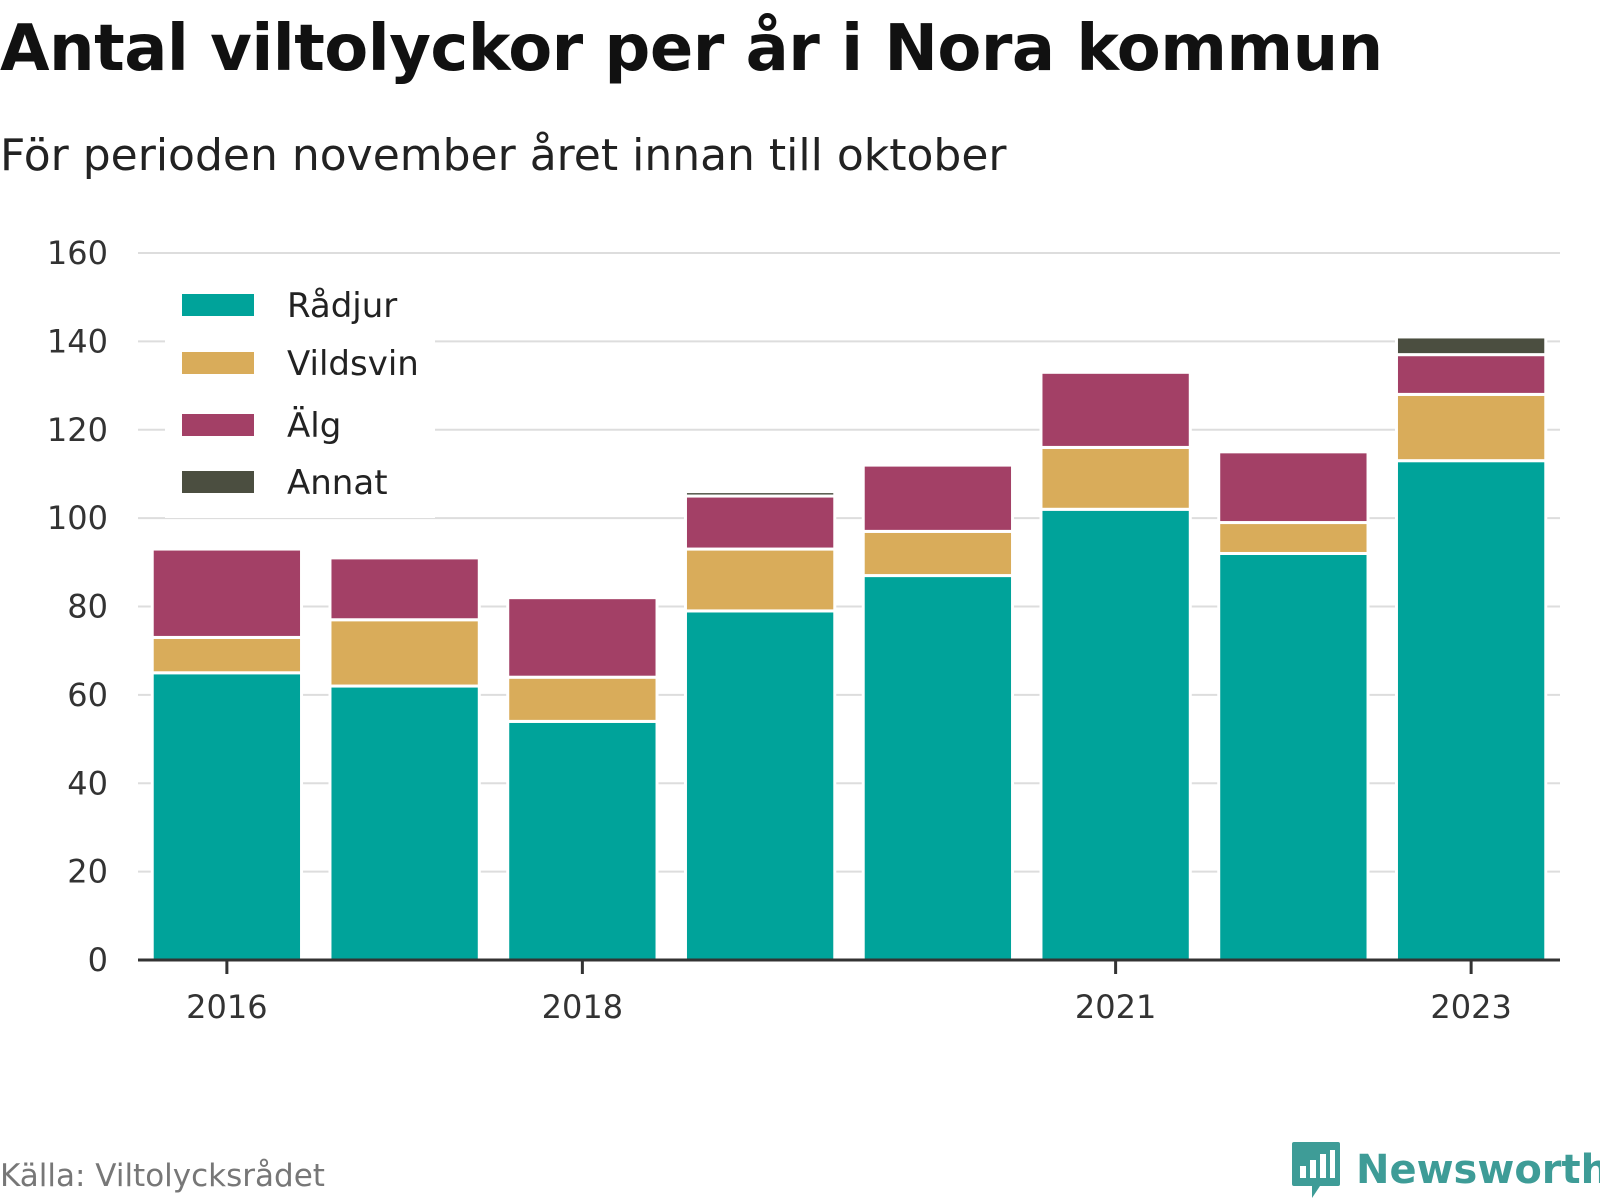  What do you see at coordinates (1478, 1170) in the screenshot?
I see `brand-name: Newsworthy` at bounding box center [1478, 1170].